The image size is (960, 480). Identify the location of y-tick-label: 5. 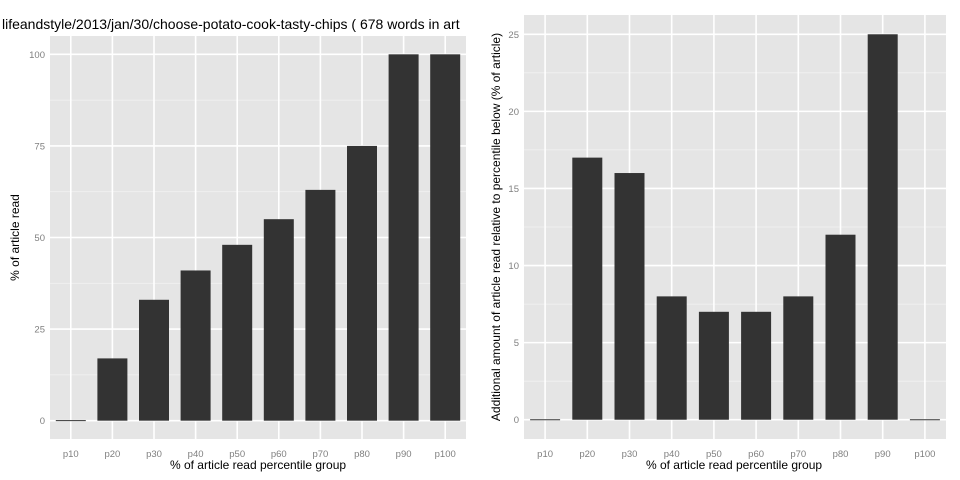
(516, 343).